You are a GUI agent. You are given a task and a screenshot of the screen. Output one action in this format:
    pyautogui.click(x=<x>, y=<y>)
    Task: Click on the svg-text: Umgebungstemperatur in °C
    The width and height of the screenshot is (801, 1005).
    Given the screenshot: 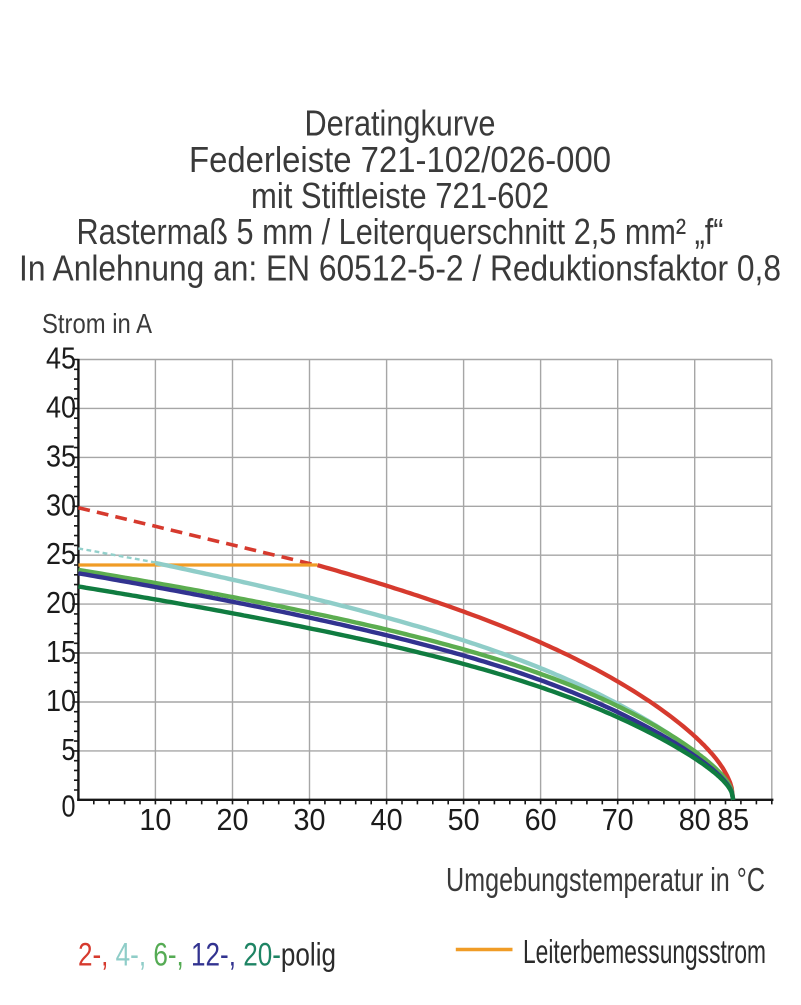 What is the action you would take?
    pyautogui.click(x=605, y=879)
    